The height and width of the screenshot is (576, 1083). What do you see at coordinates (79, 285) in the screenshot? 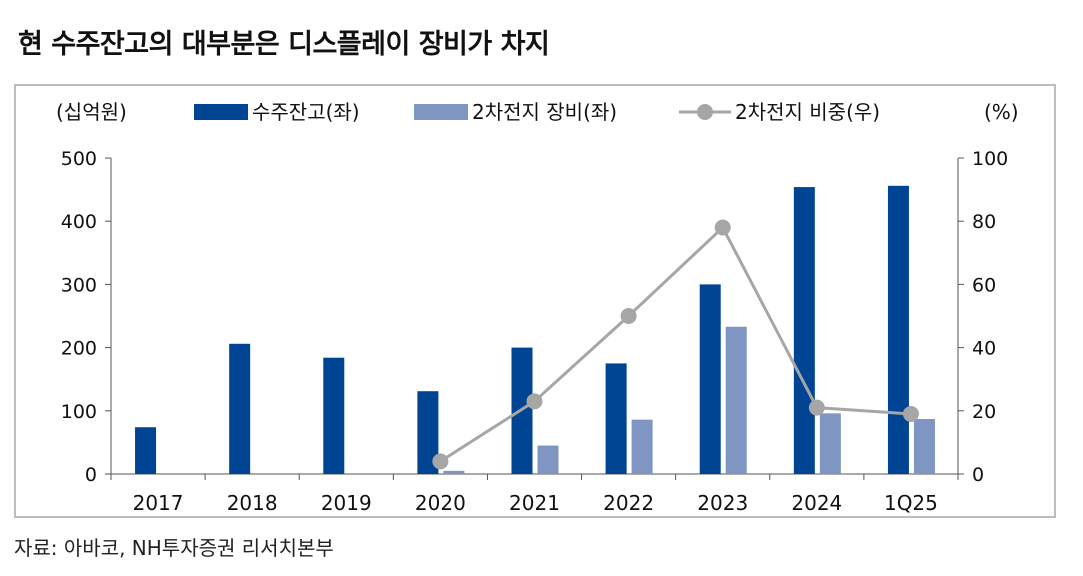
I see `left-tick-label: 300` at bounding box center [79, 285].